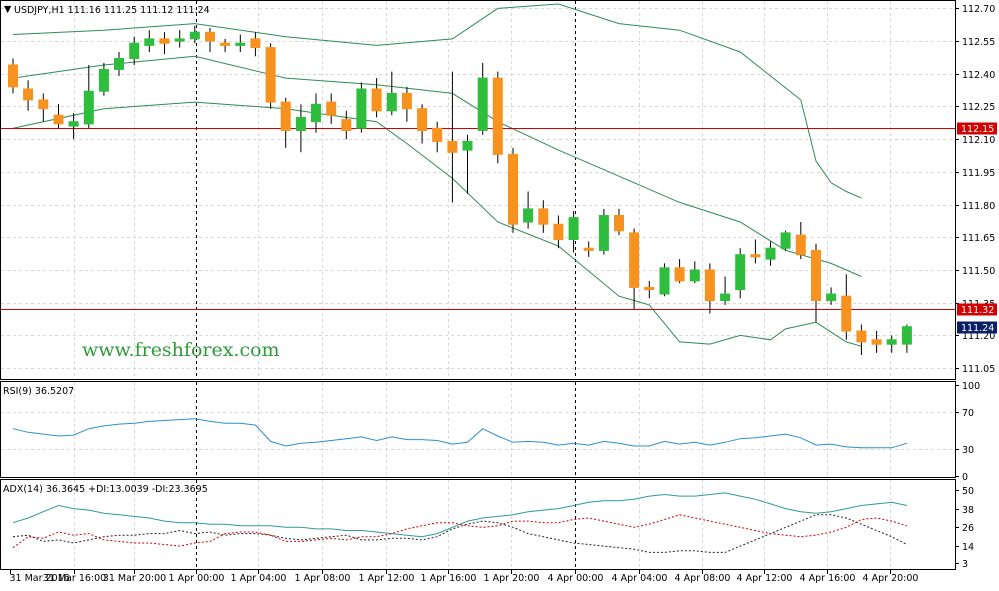 The image size is (999, 591). I want to click on adx-panel-frame, so click(478, 524).